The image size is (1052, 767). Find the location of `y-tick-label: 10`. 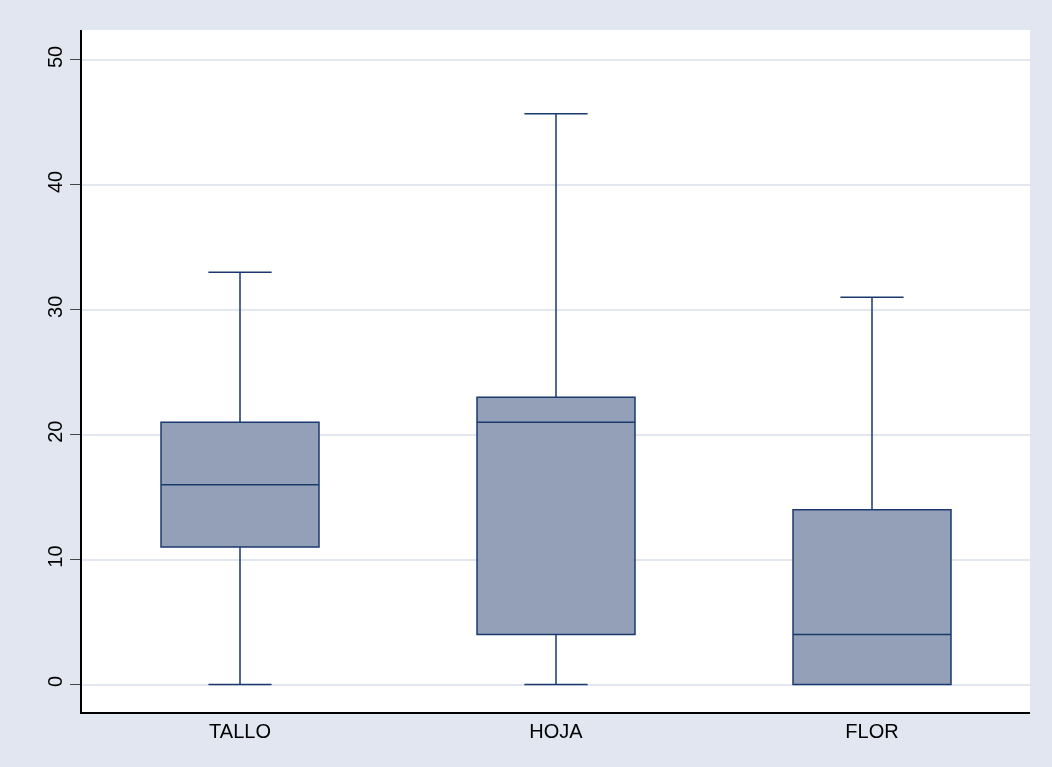

y-tick-label: 10 is located at coordinates (55, 556).